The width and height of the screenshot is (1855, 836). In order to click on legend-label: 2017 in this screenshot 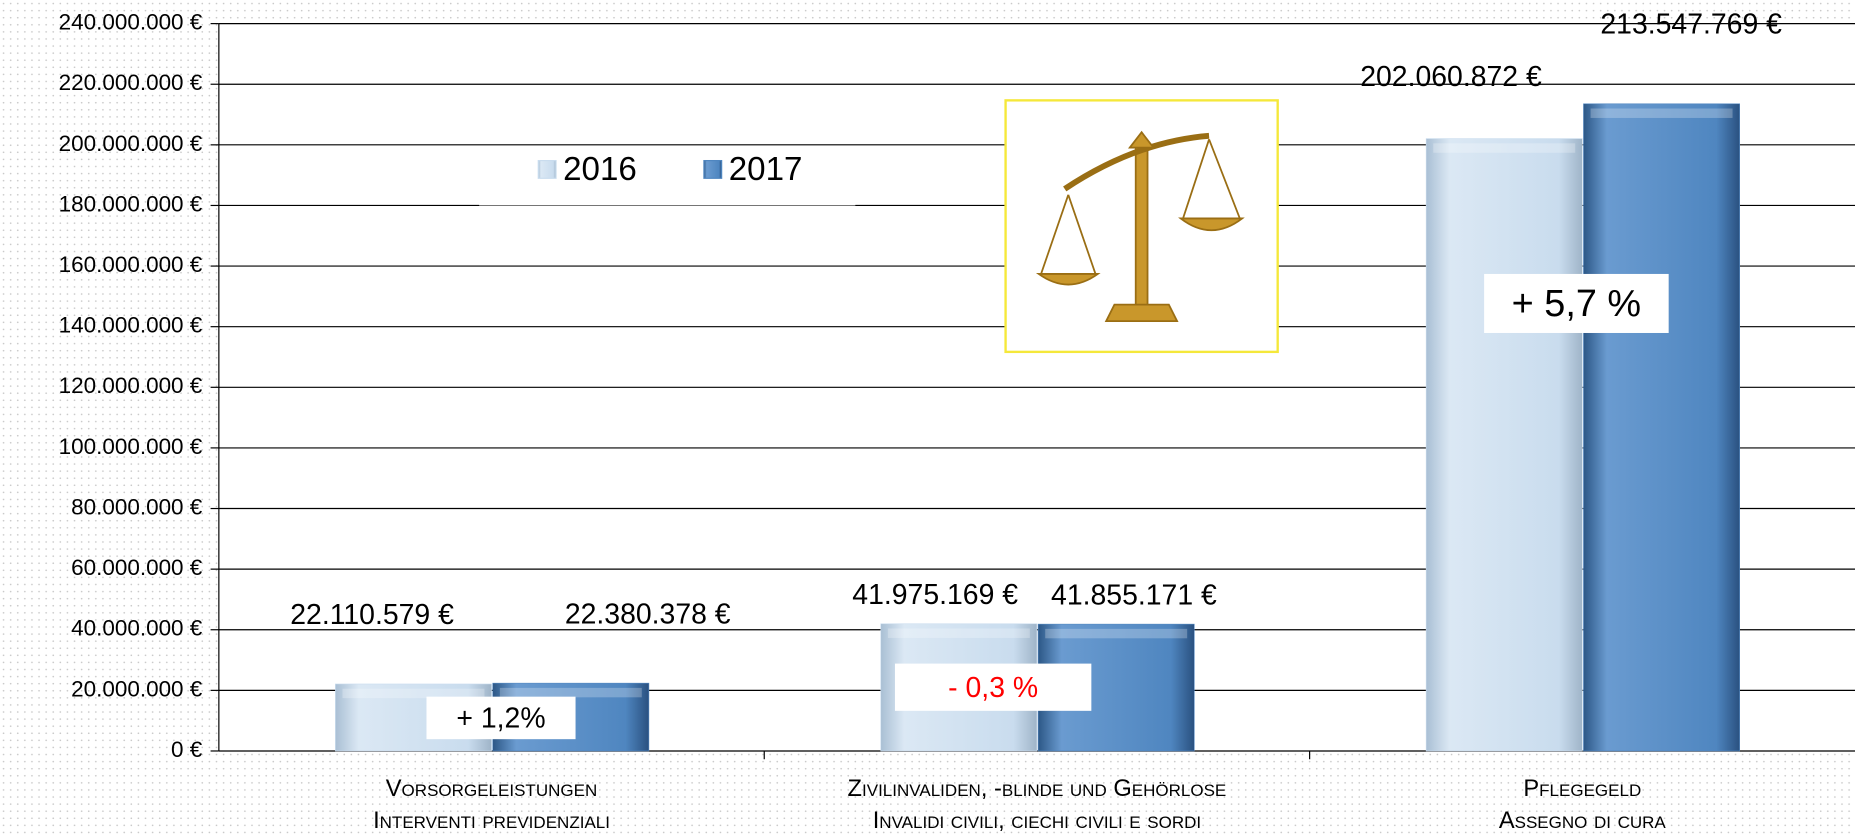, I will do `click(766, 169)`.